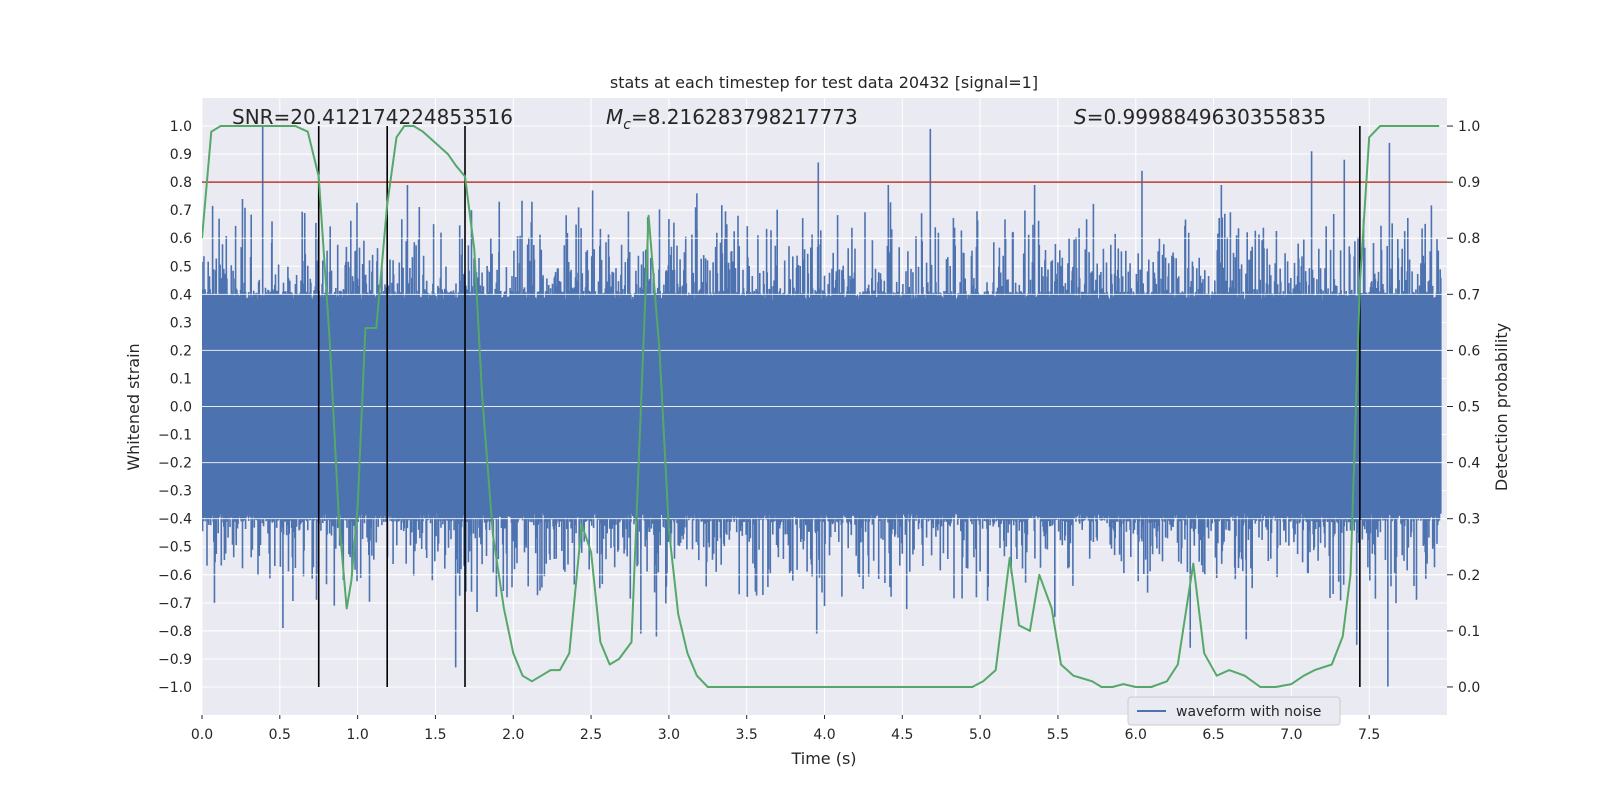 Image resolution: width=1600 pixels, height=800 pixels. I want to click on y-left-tick-label: −1.0, so click(175, 688).